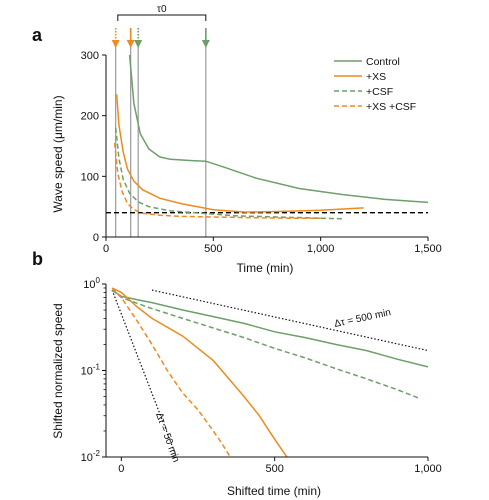 This screenshot has width=489, height=500. Describe the element at coordinates (90, 117) in the screenshot. I see `a-y-tick-label-2: 200` at that location.